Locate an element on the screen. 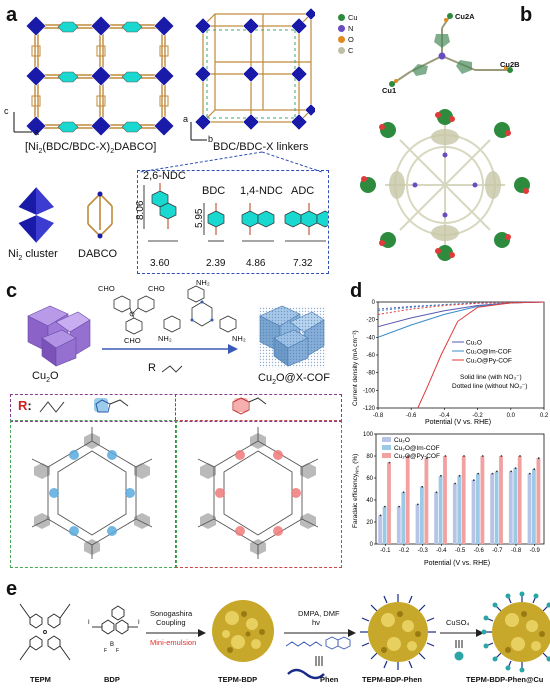 The width and height of the screenshot is (550, 693). amine-group-3: NH₂ is located at coordinates (239, 338).